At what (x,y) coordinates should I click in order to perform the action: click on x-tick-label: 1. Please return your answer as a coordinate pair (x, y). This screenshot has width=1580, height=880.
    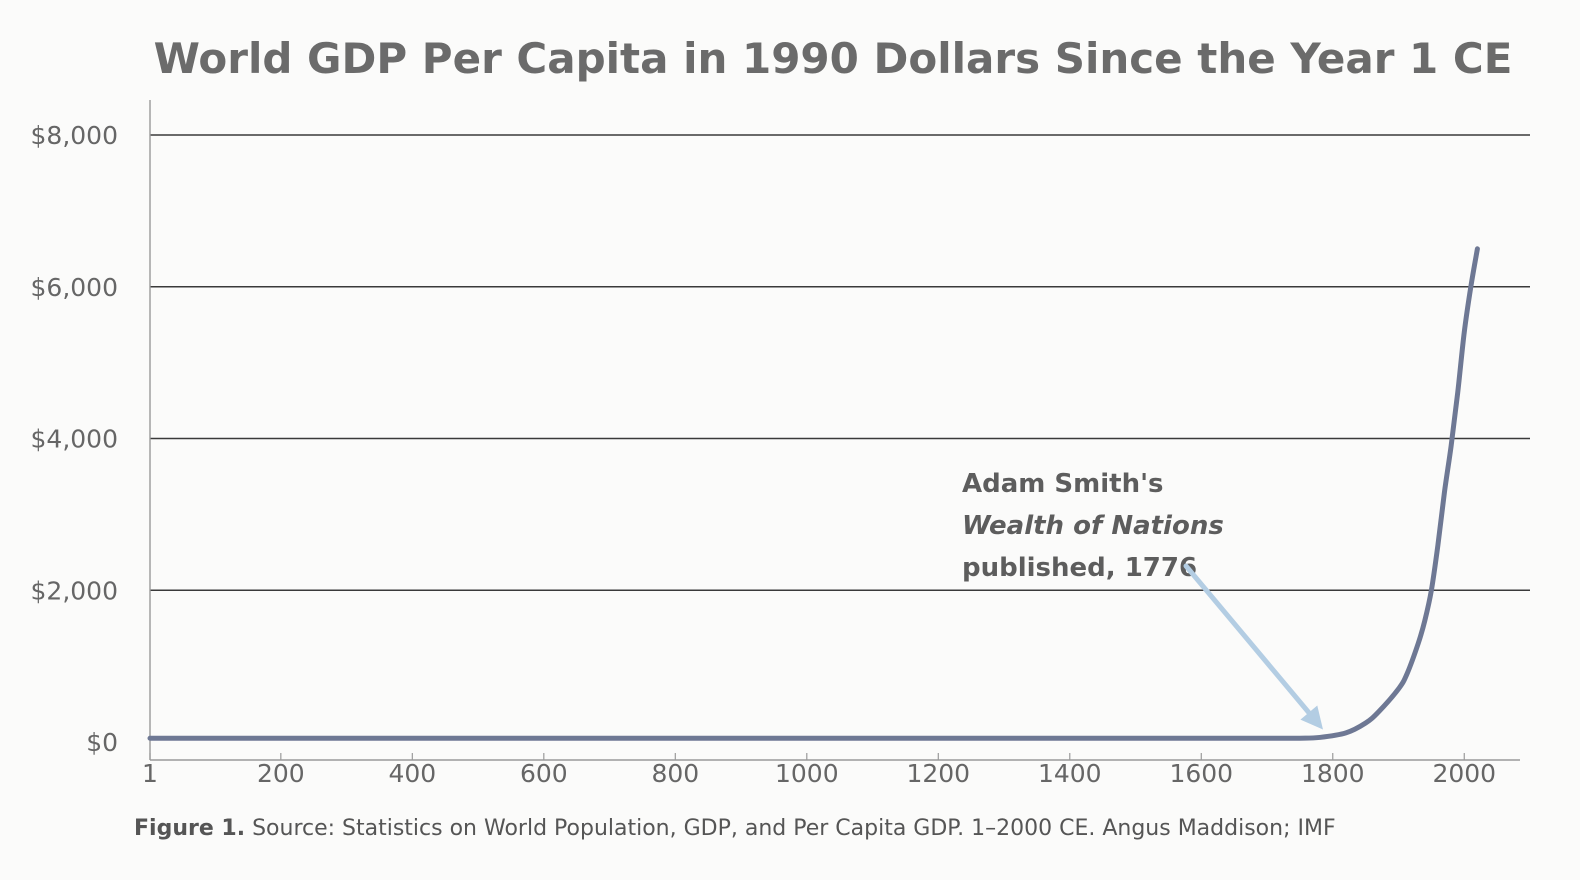
    Looking at the image, I should click on (150, 773).